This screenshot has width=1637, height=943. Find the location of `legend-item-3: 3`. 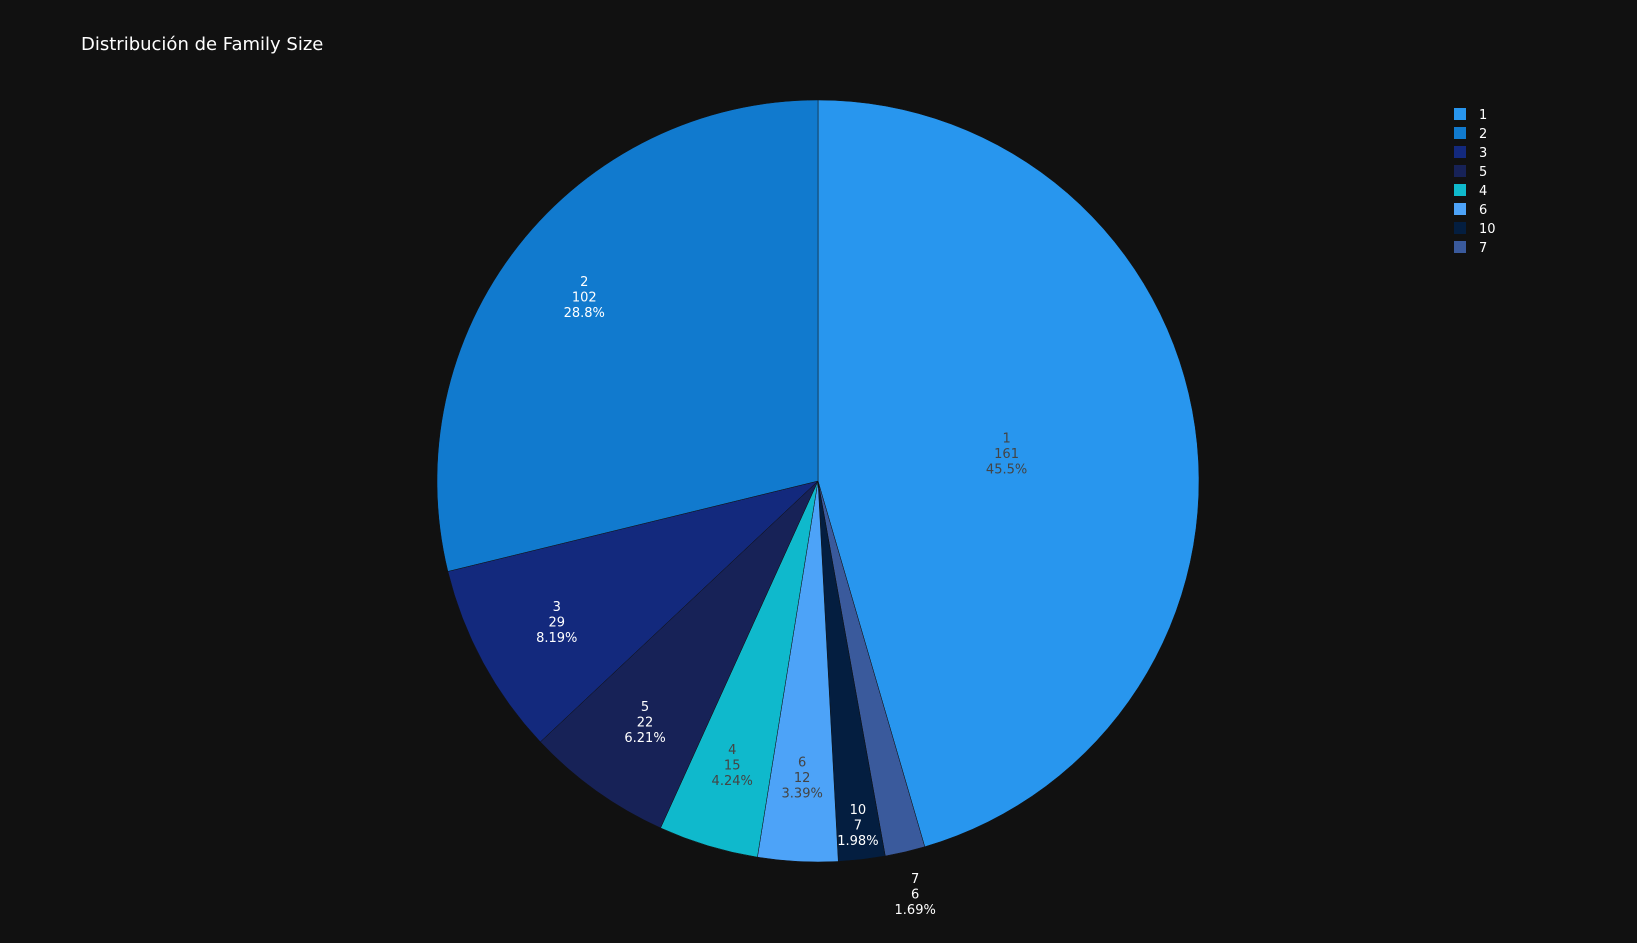

legend-item-3: 3 is located at coordinates (1470, 153).